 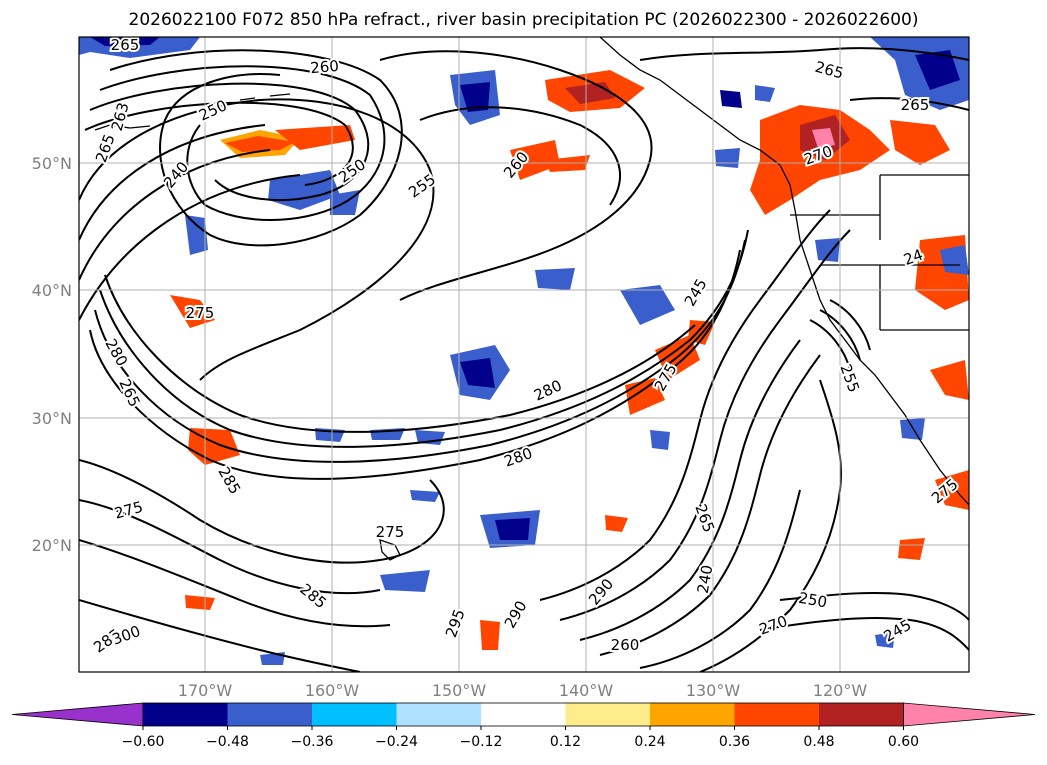 What do you see at coordinates (312, 742) in the screenshot?
I see `colorbar-tick-label: −0.36` at bounding box center [312, 742].